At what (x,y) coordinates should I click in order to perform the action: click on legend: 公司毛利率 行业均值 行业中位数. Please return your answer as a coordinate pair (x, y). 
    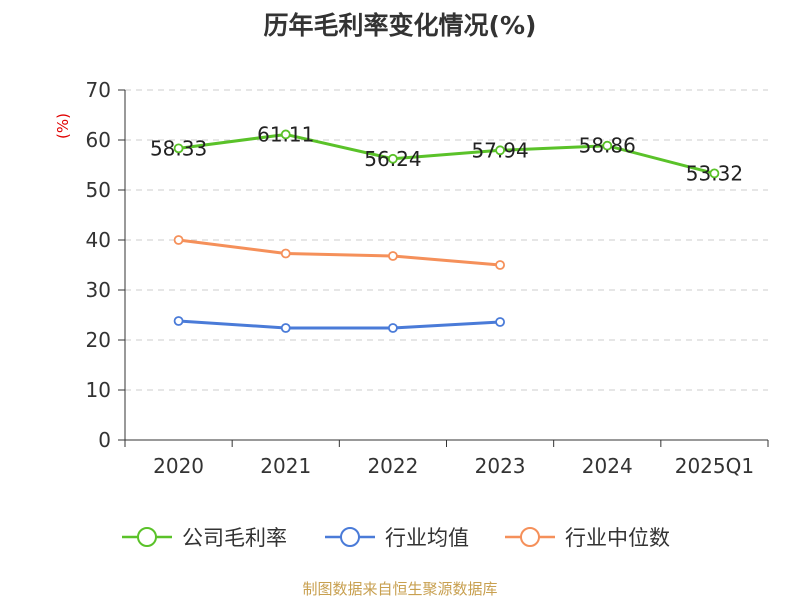
    Looking at the image, I should click on (396, 538).